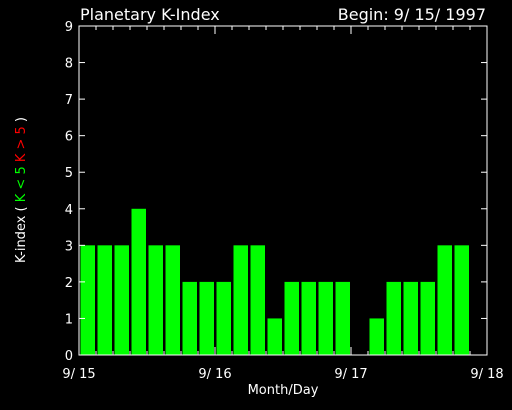 The width and height of the screenshot is (512, 410). I want to click on y-axis-label-part: K < 5, so click(21, 186).